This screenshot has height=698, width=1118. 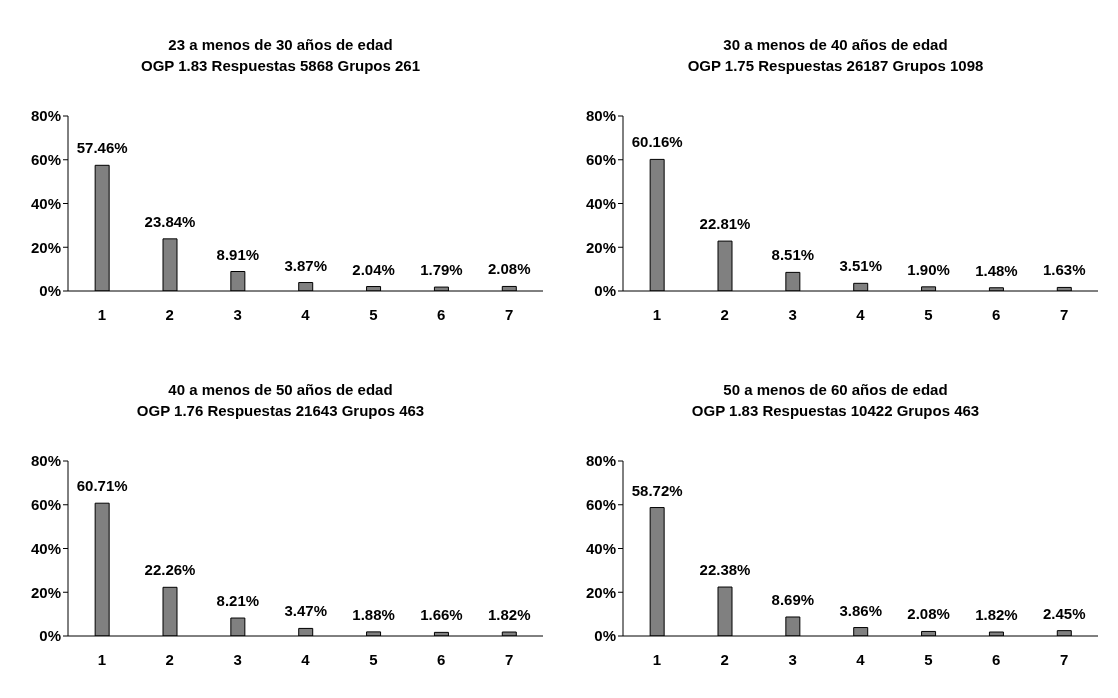 What do you see at coordinates (793, 255) in the screenshot?
I see `data-label: 8.51%` at bounding box center [793, 255].